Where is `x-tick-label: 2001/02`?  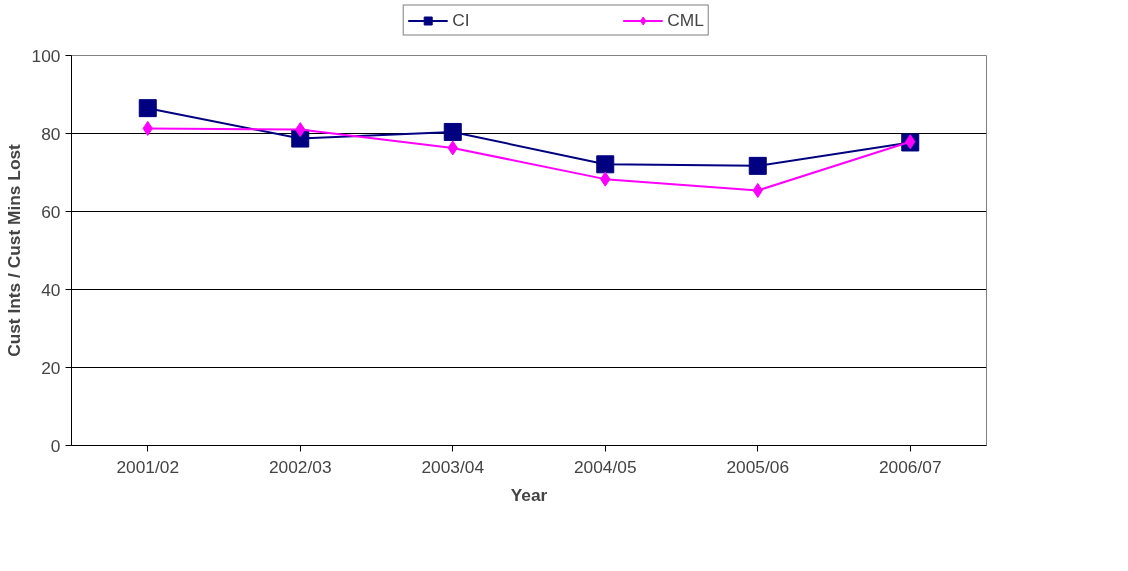 x-tick-label: 2001/02 is located at coordinates (148, 466).